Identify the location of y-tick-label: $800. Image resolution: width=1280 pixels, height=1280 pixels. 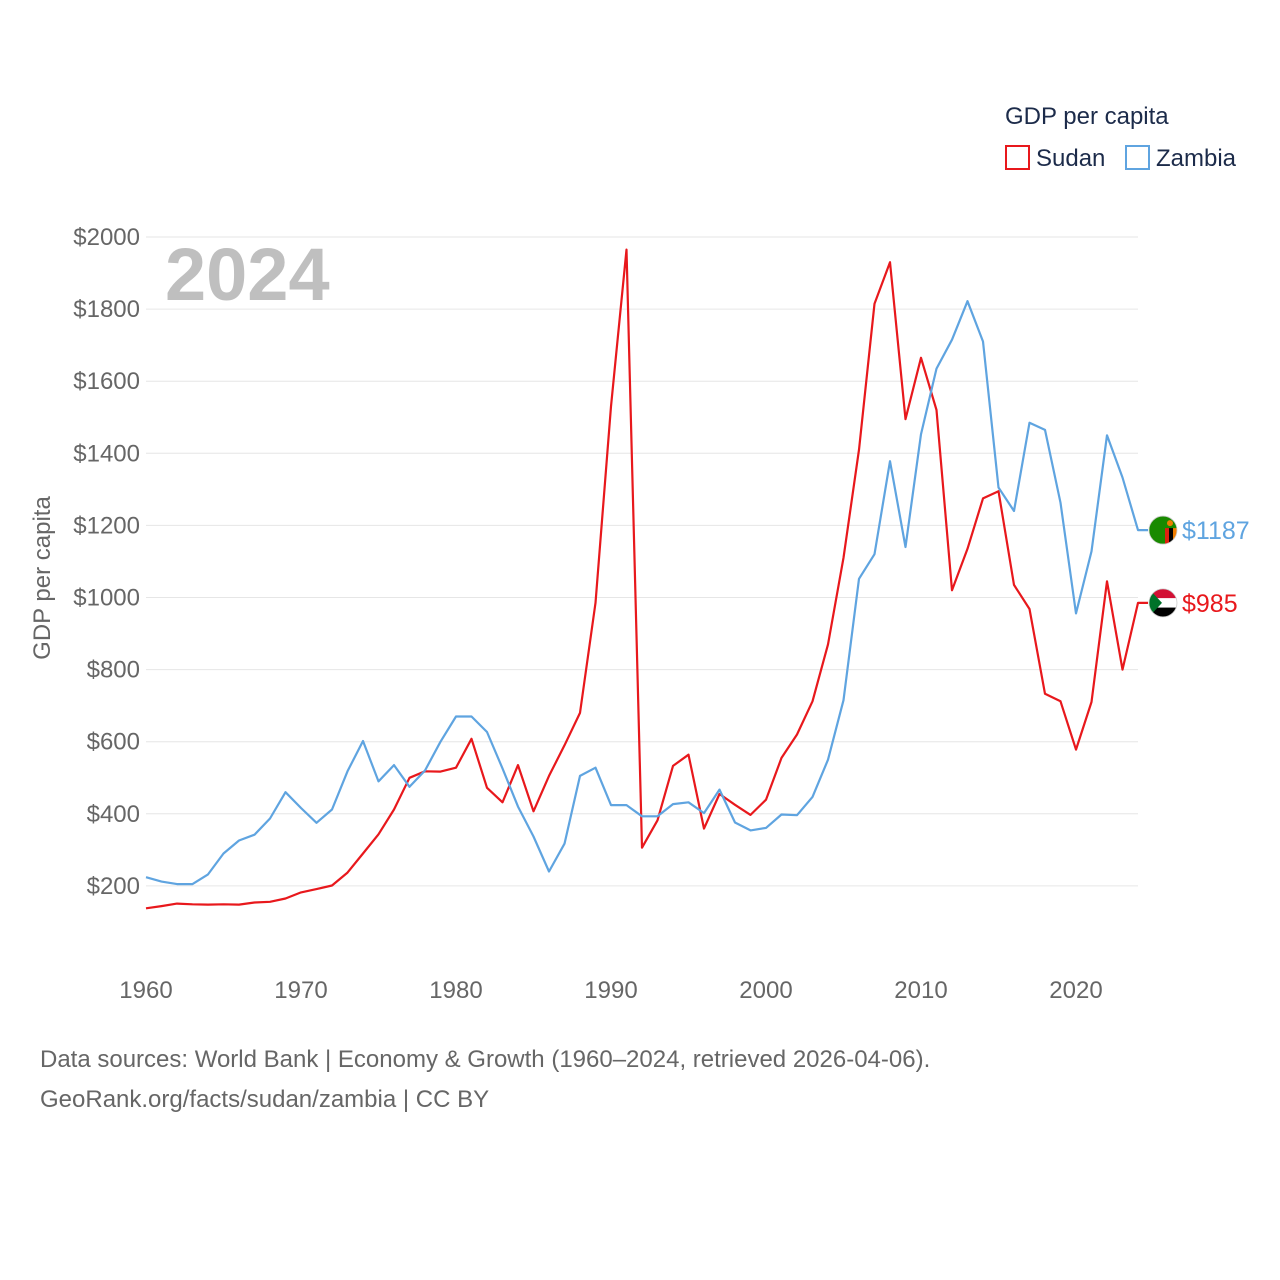
(113, 670).